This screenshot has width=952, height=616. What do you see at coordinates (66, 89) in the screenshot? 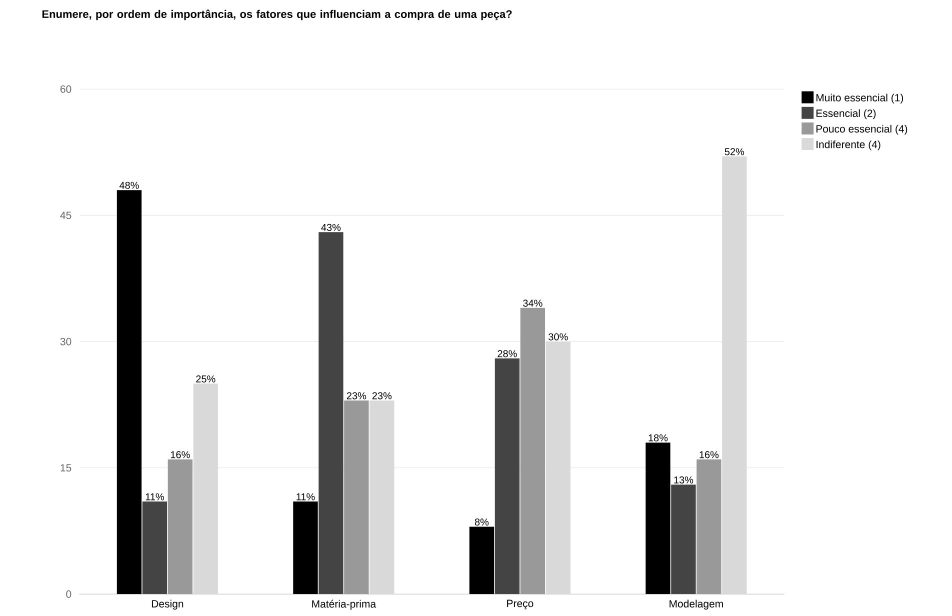
I see `y-tick-label: 60` at bounding box center [66, 89].